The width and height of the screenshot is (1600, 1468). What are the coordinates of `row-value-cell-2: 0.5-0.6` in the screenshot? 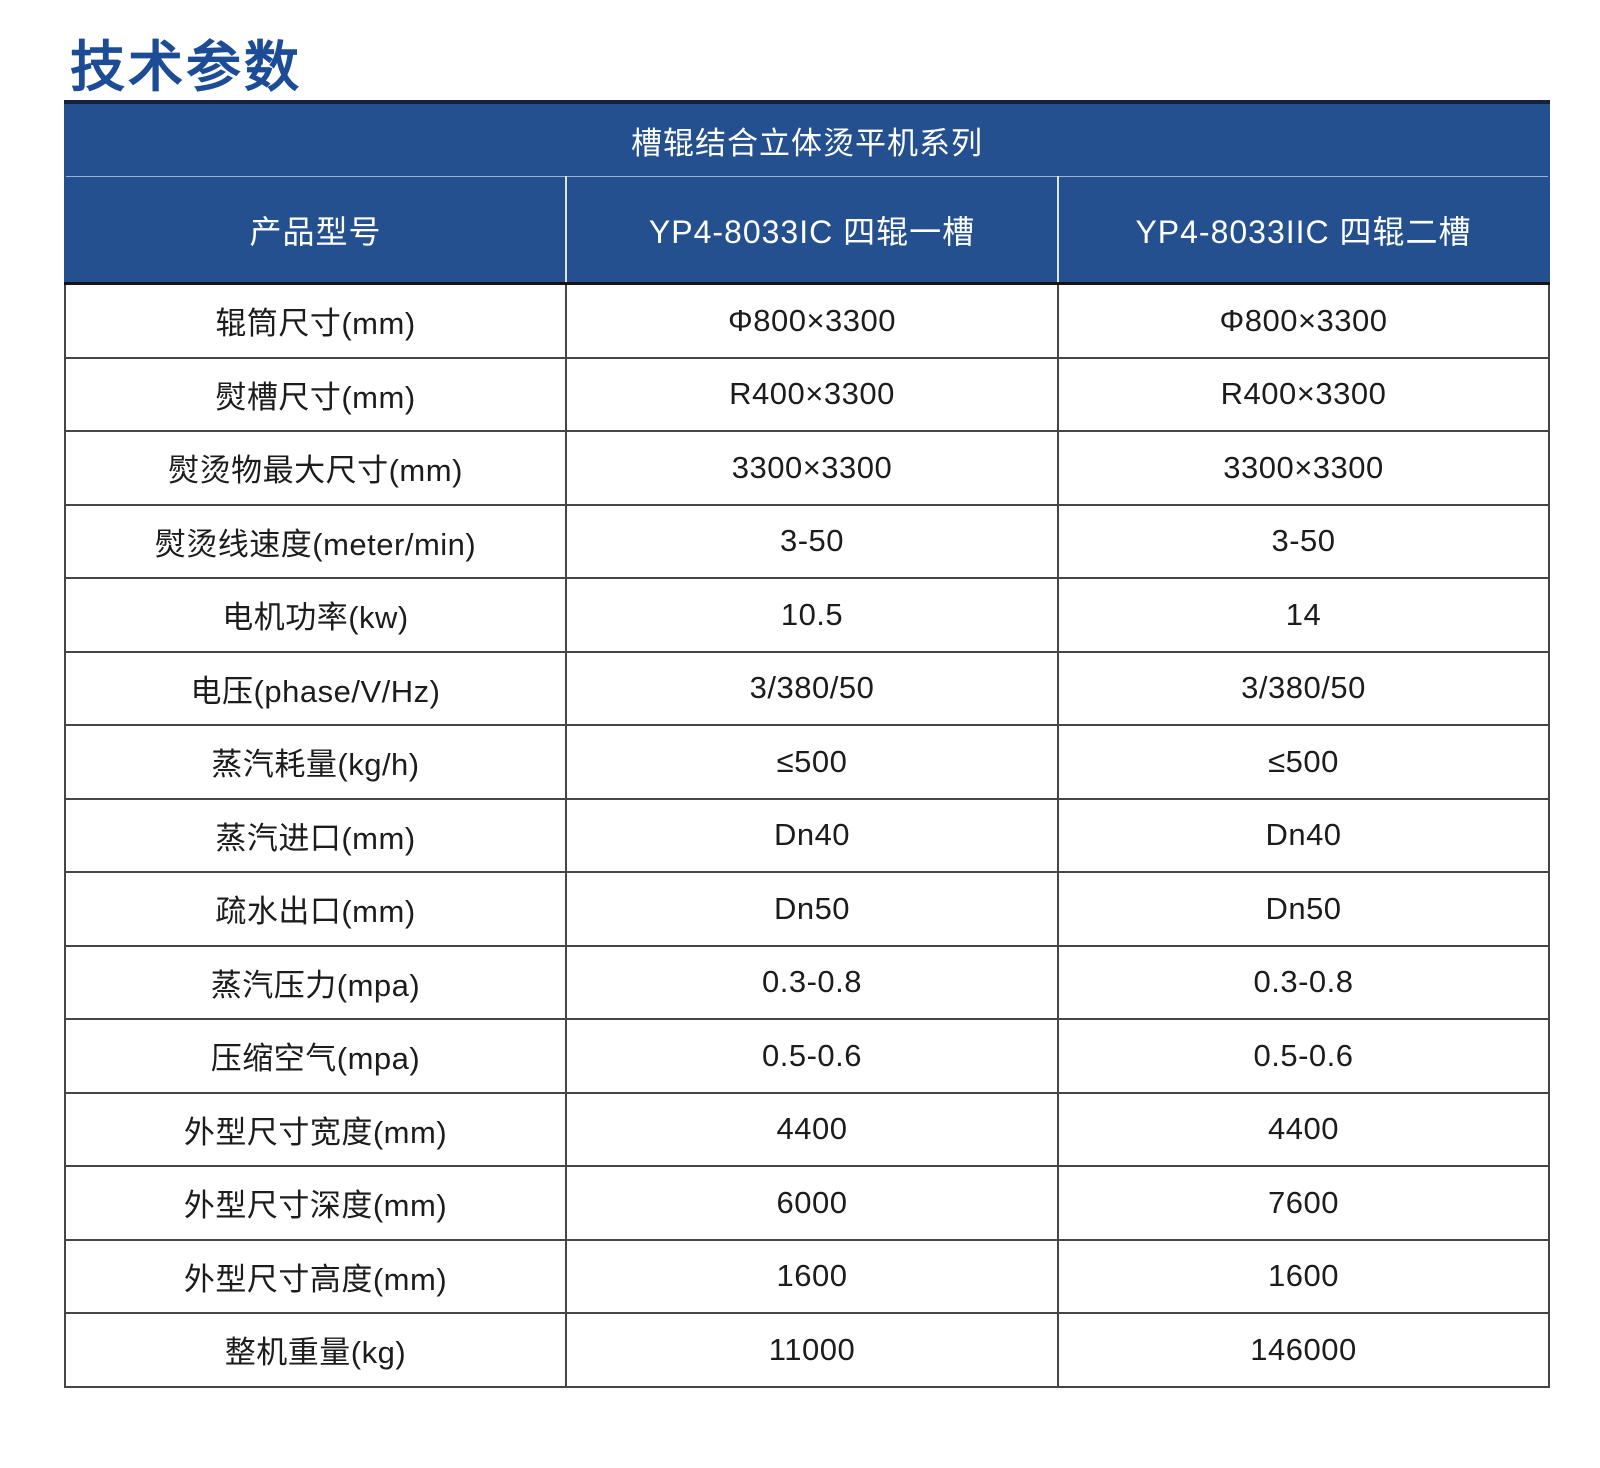 It's located at (1303, 1056).